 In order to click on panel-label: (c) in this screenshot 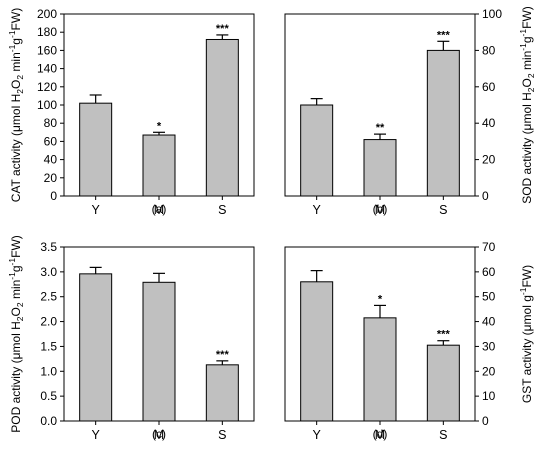, I will do `click(159, 434)`.